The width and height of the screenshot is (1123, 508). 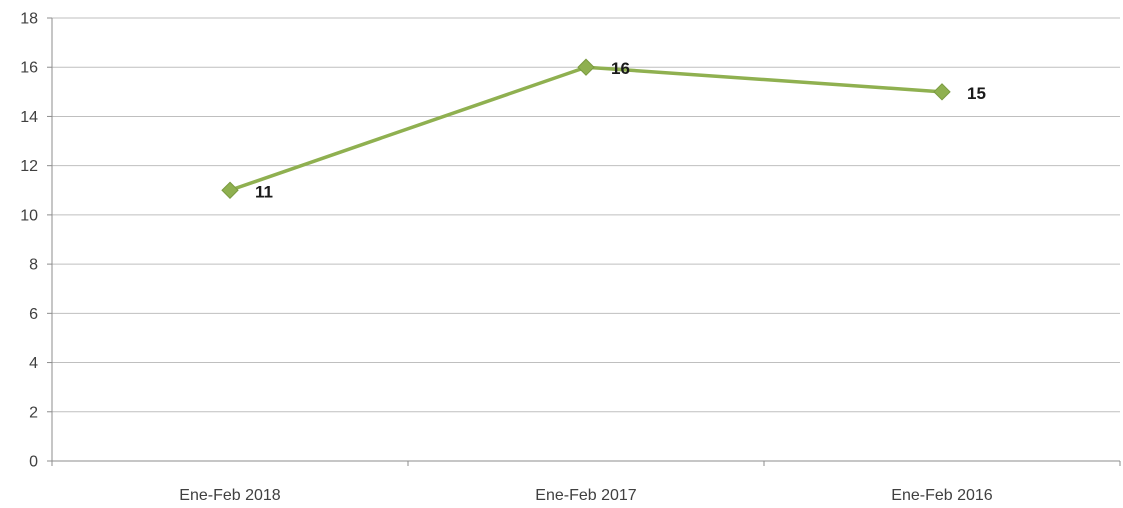 What do you see at coordinates (33, 412) in the screenshot?
I see `y-tick-label: 2` at bounding box center [33, 412].